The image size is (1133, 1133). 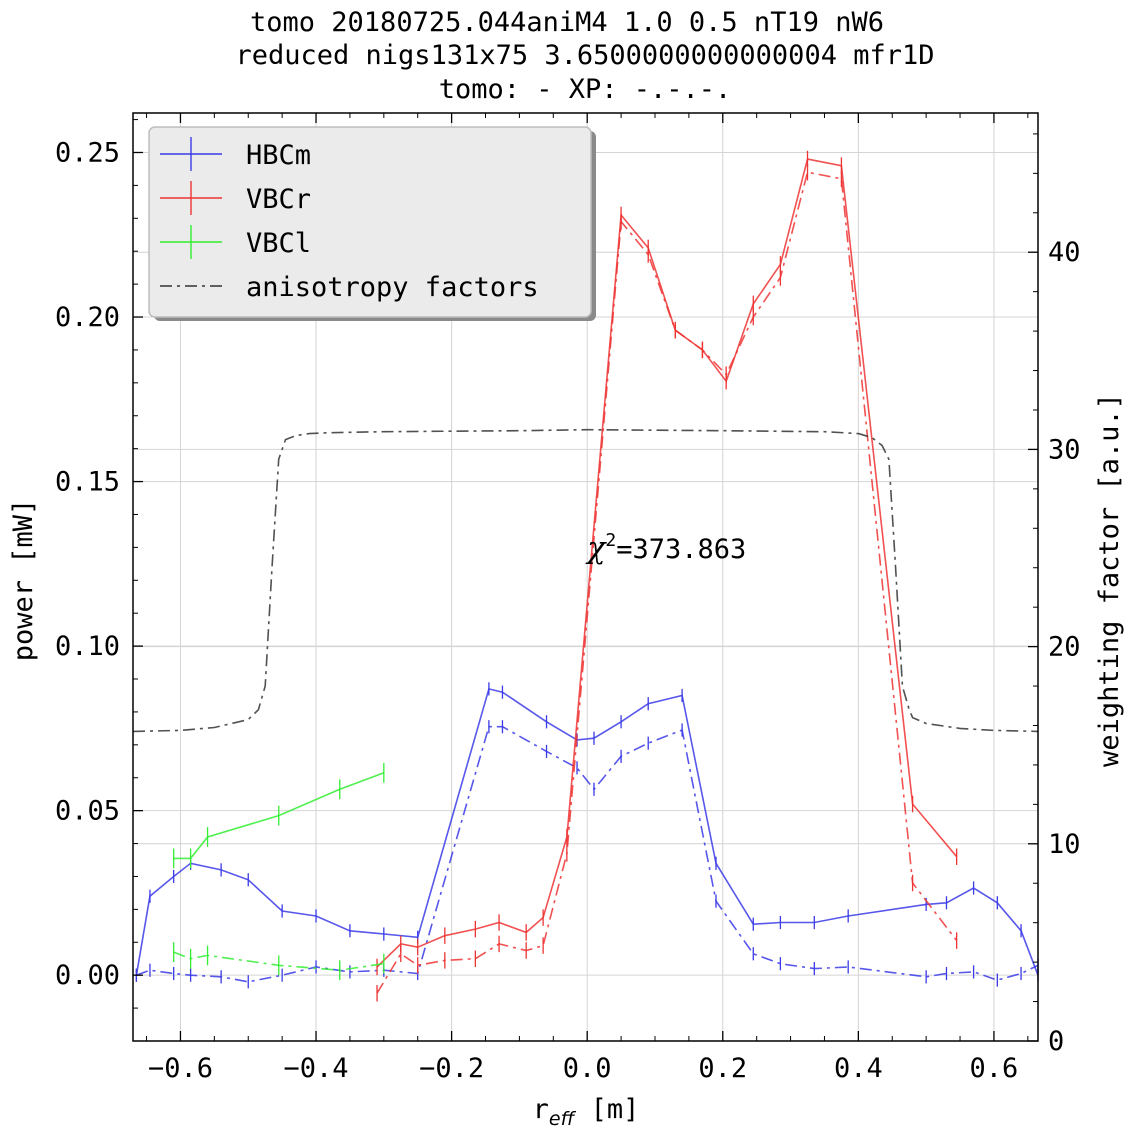 I want to click on legend-label-vbcr: VBCr, so click(x=278, y=199).